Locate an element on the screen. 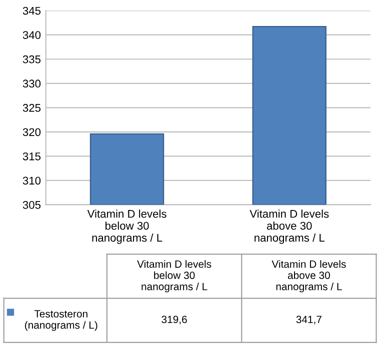  category-label: Vitamin D levels below 30 nanograms / L is located at coordinates (174, 276).